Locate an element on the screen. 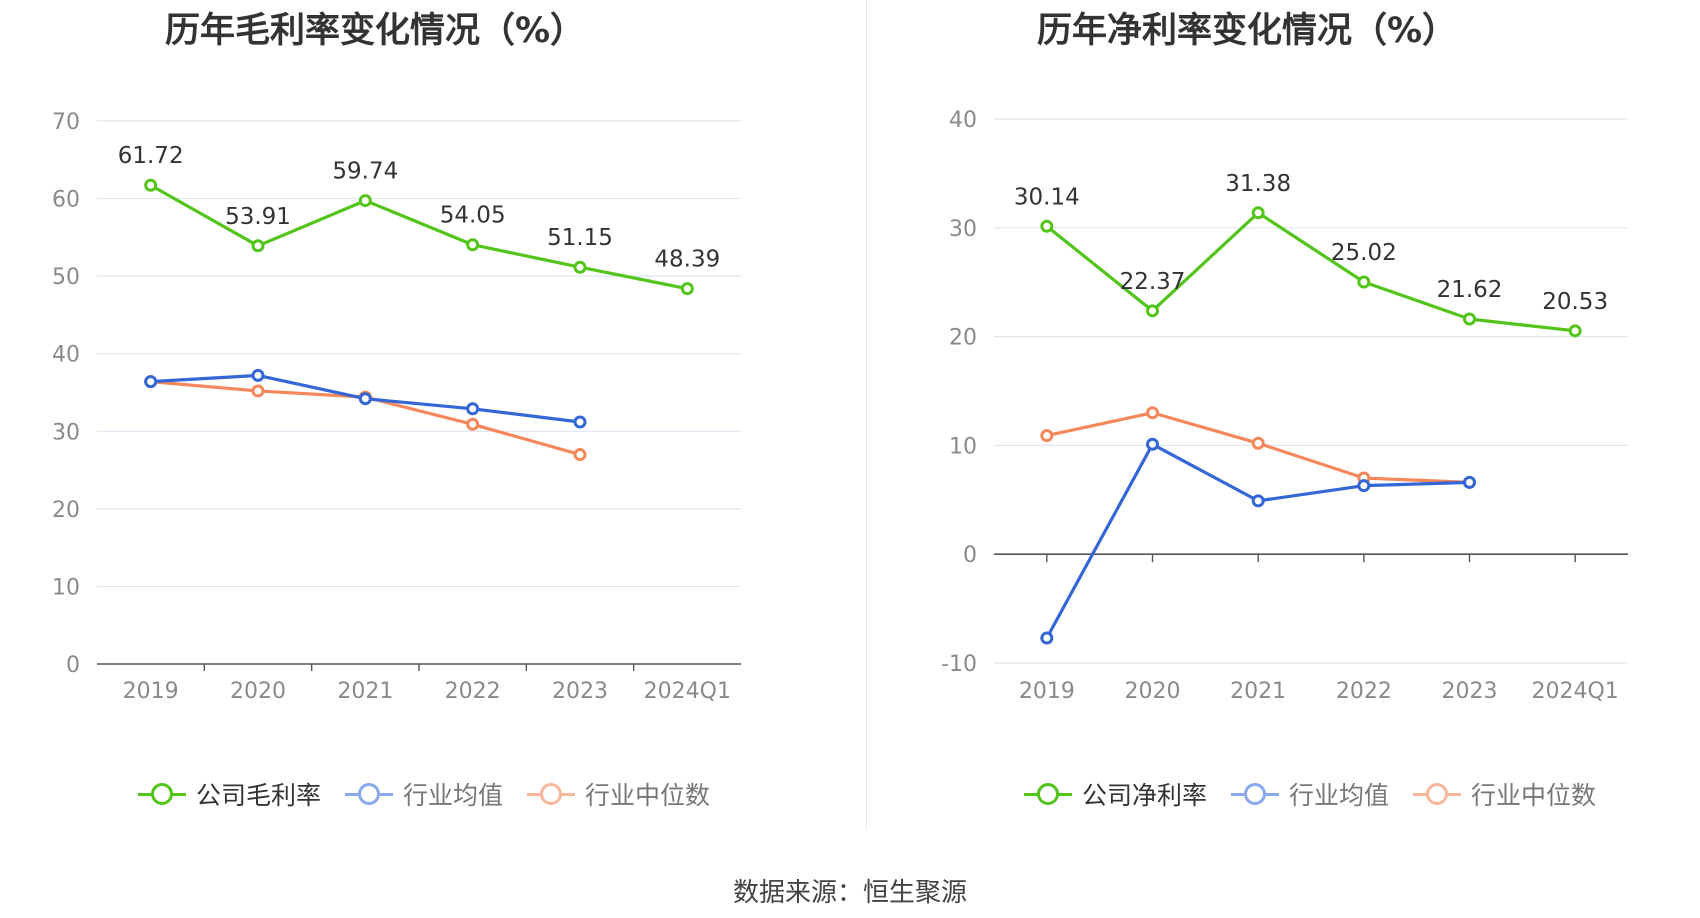  gross-margin-legend: 公司毛利率 行业均值 行业中位数 is located at coordinates (424, 794).